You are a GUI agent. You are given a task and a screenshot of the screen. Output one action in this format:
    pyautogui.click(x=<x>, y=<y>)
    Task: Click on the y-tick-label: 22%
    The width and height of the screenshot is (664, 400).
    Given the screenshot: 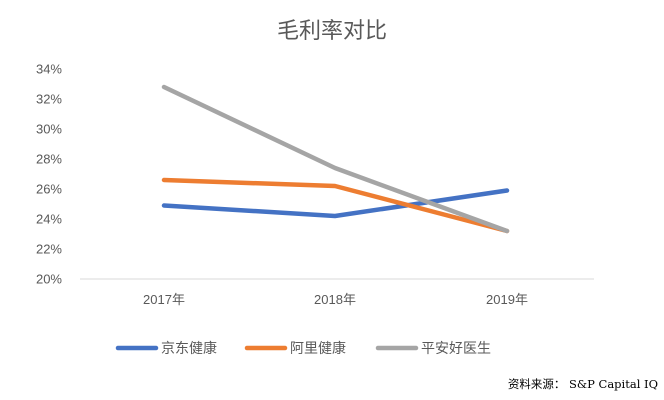 What is the action you would take?
    pyautogui.click(x=49, y=249)
    